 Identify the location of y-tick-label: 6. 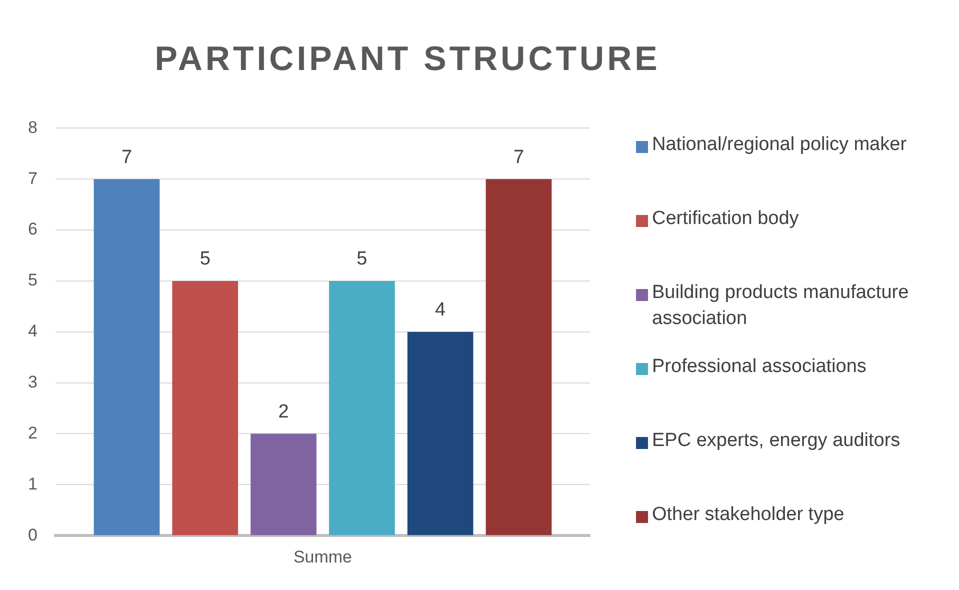
(33, 229).